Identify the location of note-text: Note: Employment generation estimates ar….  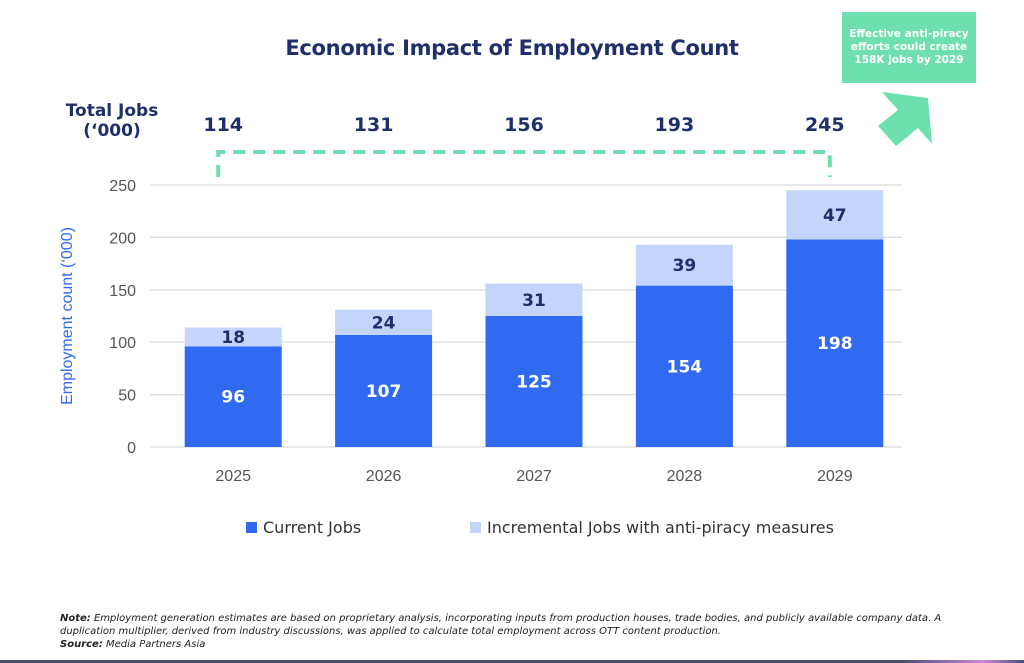
(525, 625).